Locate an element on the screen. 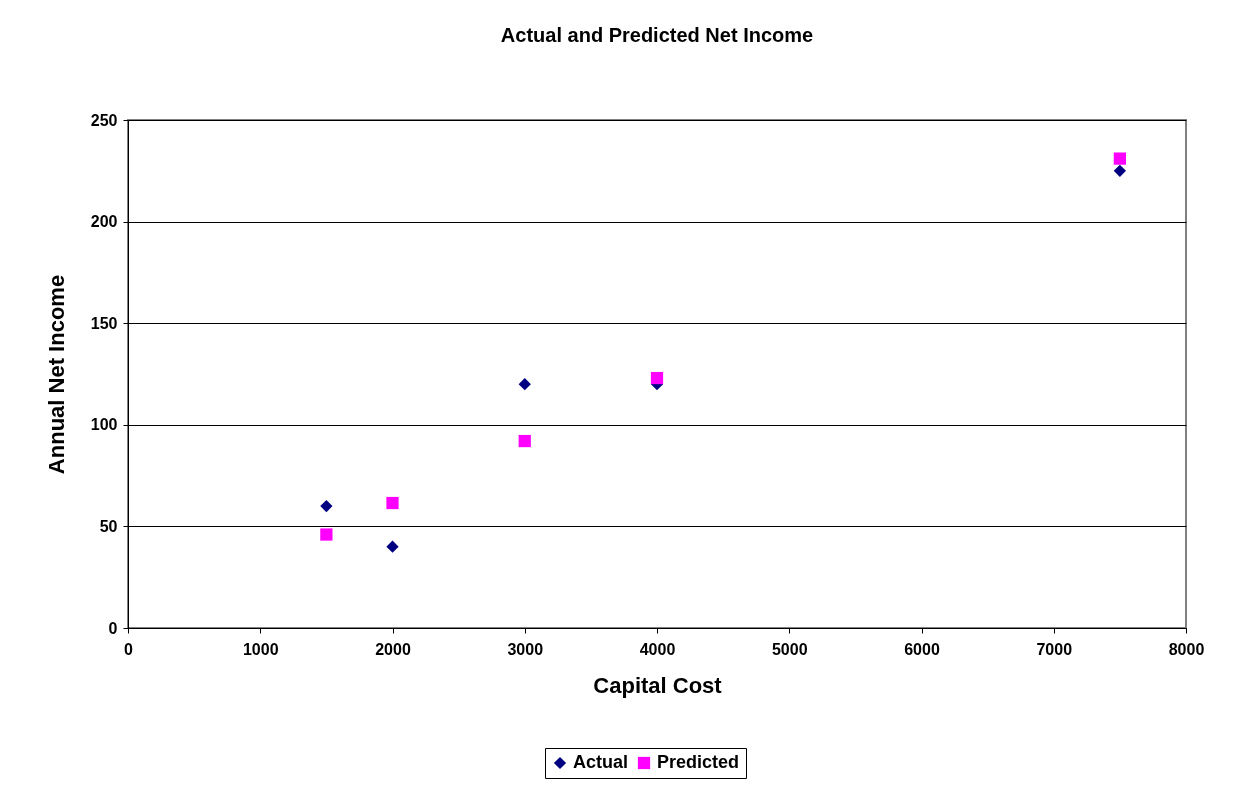 The height and width of the screenshot is (791, 1233). x-tick-label: 5000 is located at coordinates (789, 649).